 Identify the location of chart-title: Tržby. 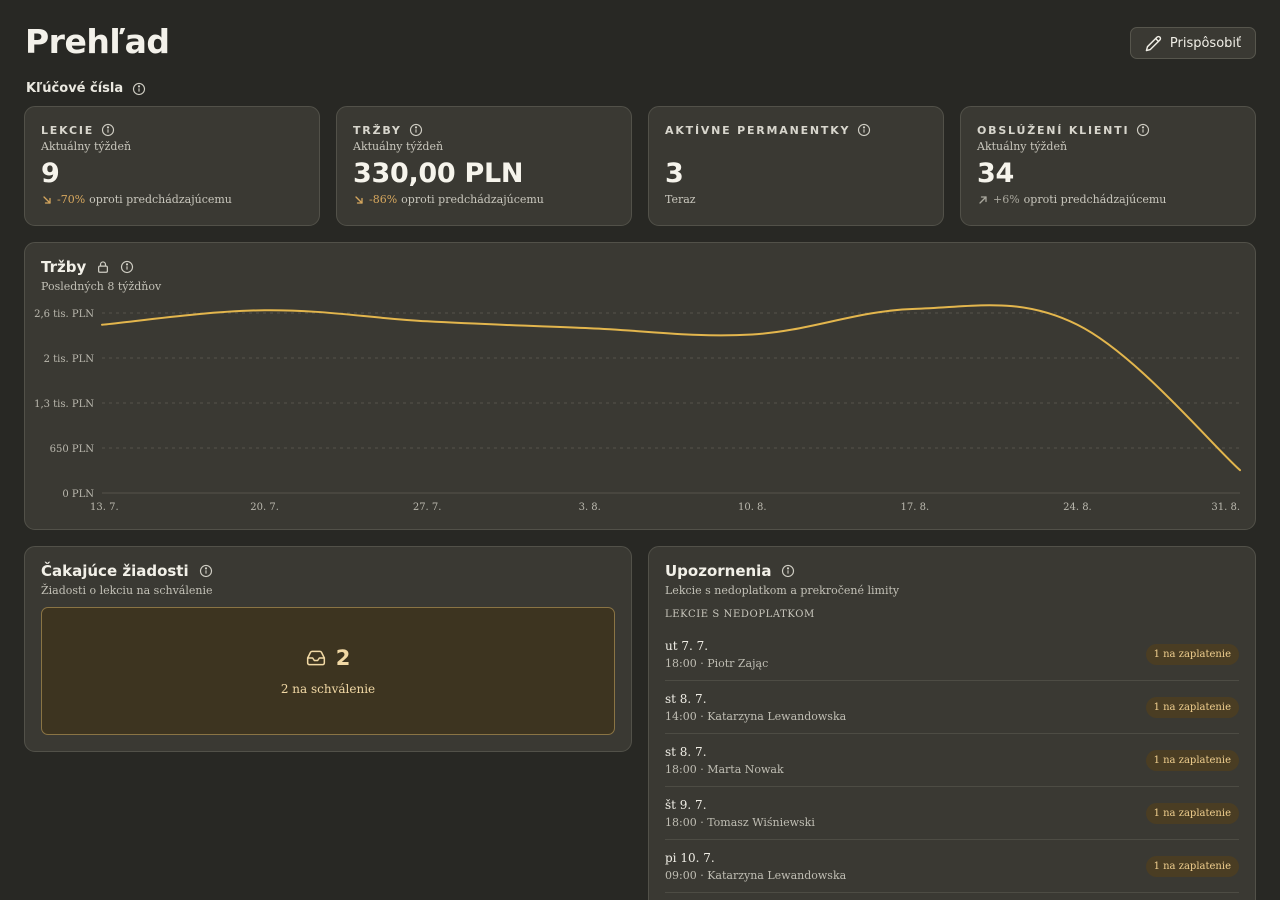
(64, 267).